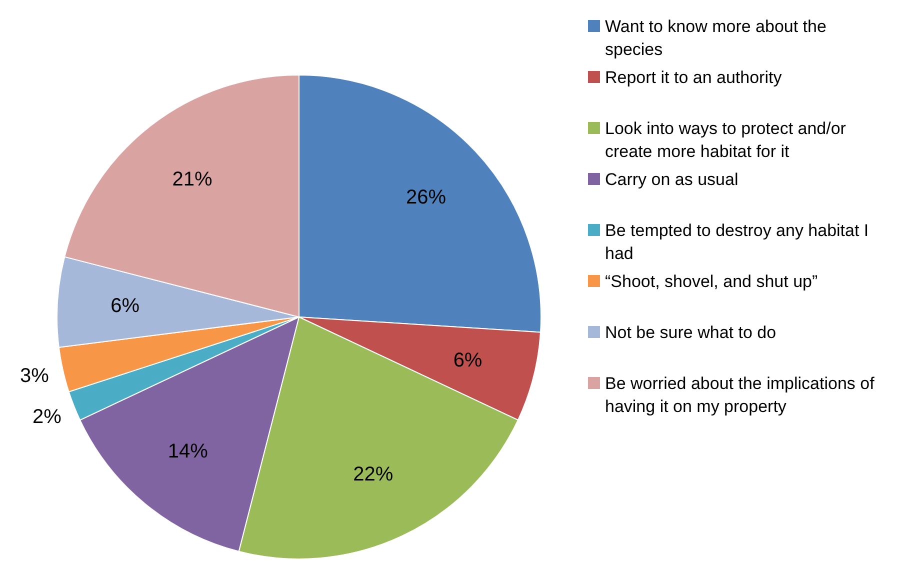 This screenshot has width=908, height=584. What do you see at coordinates (715, 37) in the screenshot?
I see `legend-label: Want to know more about the species` at bounding box center [715, 37].